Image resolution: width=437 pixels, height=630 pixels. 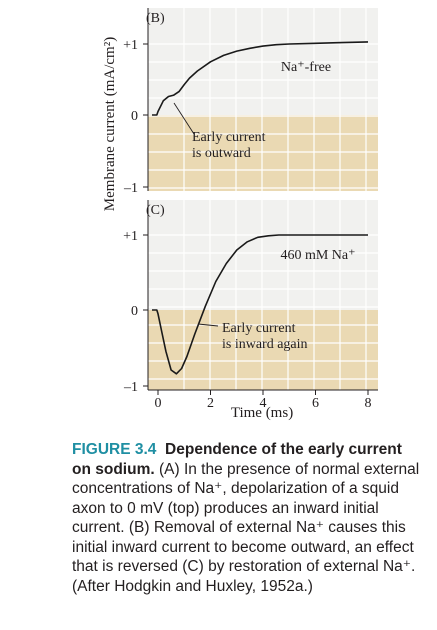 I want to click on annotation-text-b: is outward, so click(x=221, y=153).